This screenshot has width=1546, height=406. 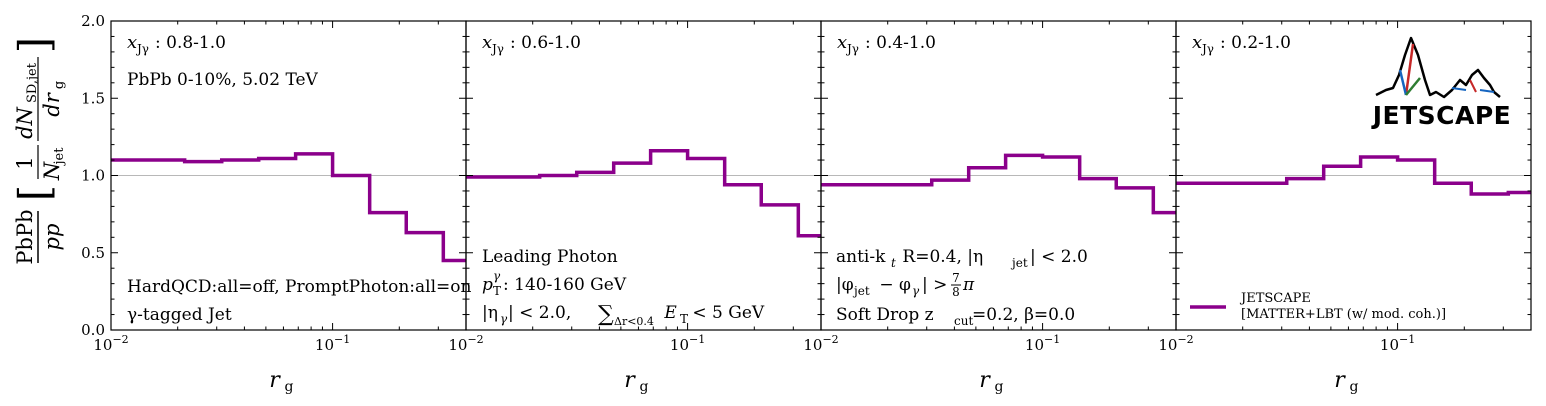 What do you see at coordinates (1275, 298) in the screenshot?
I see `legend-label-1: JETSCAPE` at bounding box center [1275, 298].